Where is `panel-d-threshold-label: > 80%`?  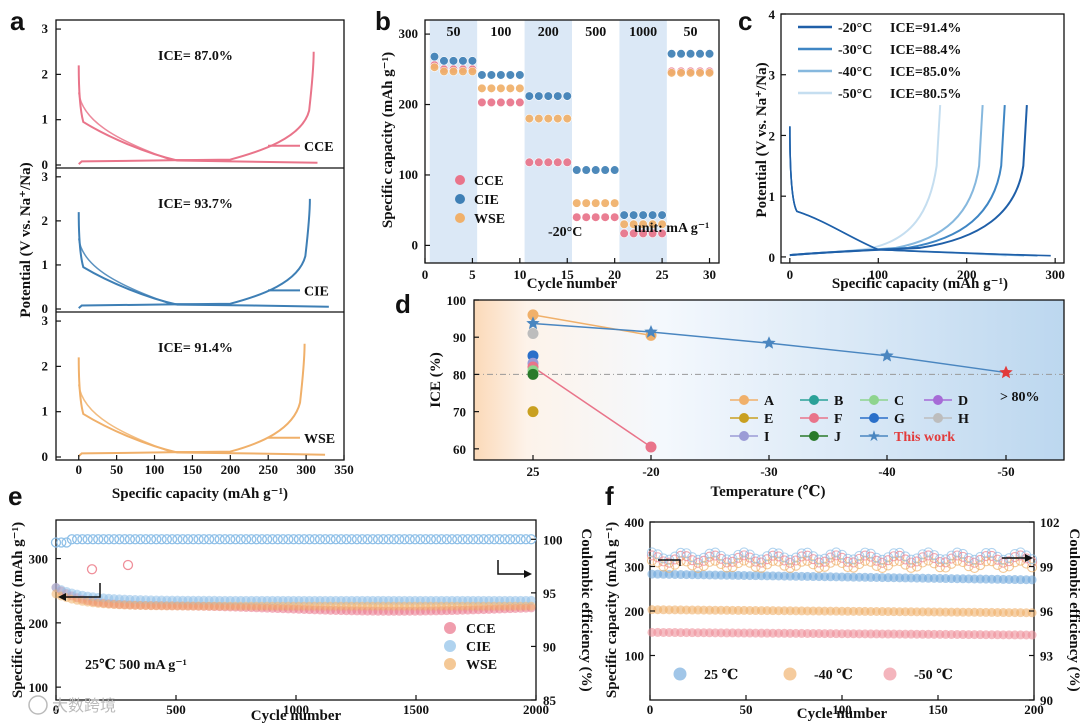 panel-d-threshold-label: > 80% is located at coordinates (1019, 397).